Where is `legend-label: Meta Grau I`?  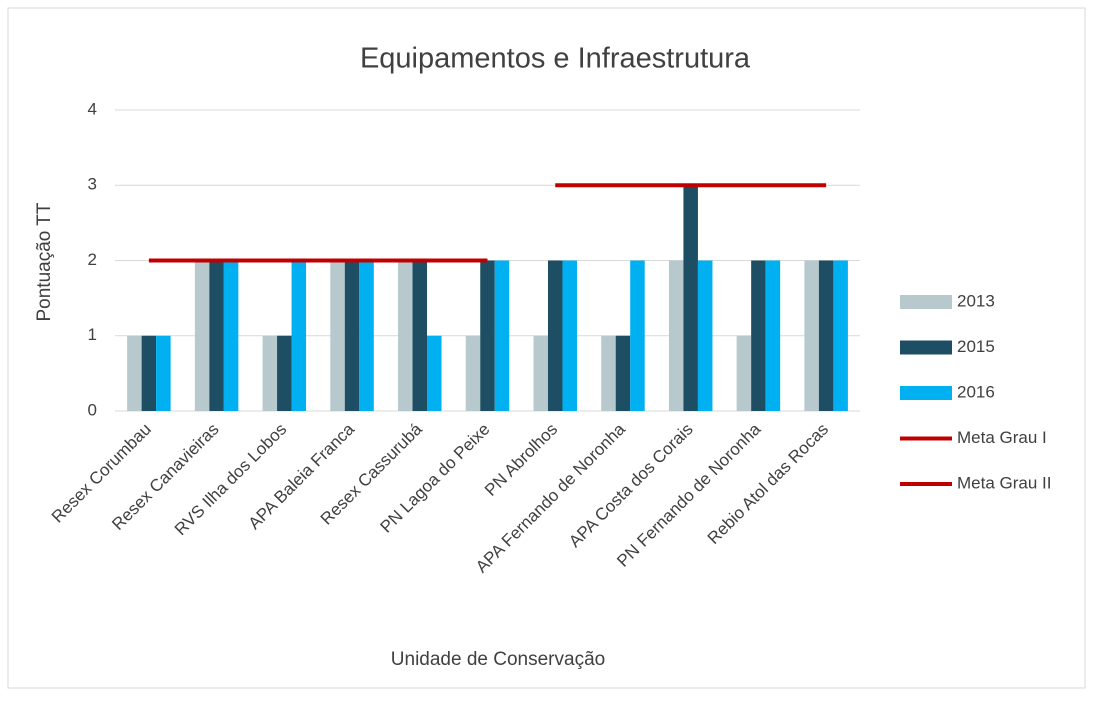 legend-label: Meta Grau I is located at coordinates (1002, 437).